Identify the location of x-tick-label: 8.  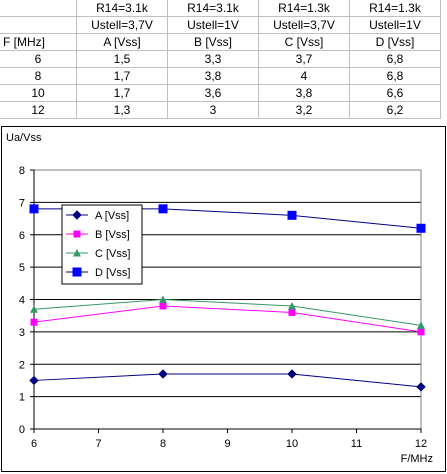
(163, 444).